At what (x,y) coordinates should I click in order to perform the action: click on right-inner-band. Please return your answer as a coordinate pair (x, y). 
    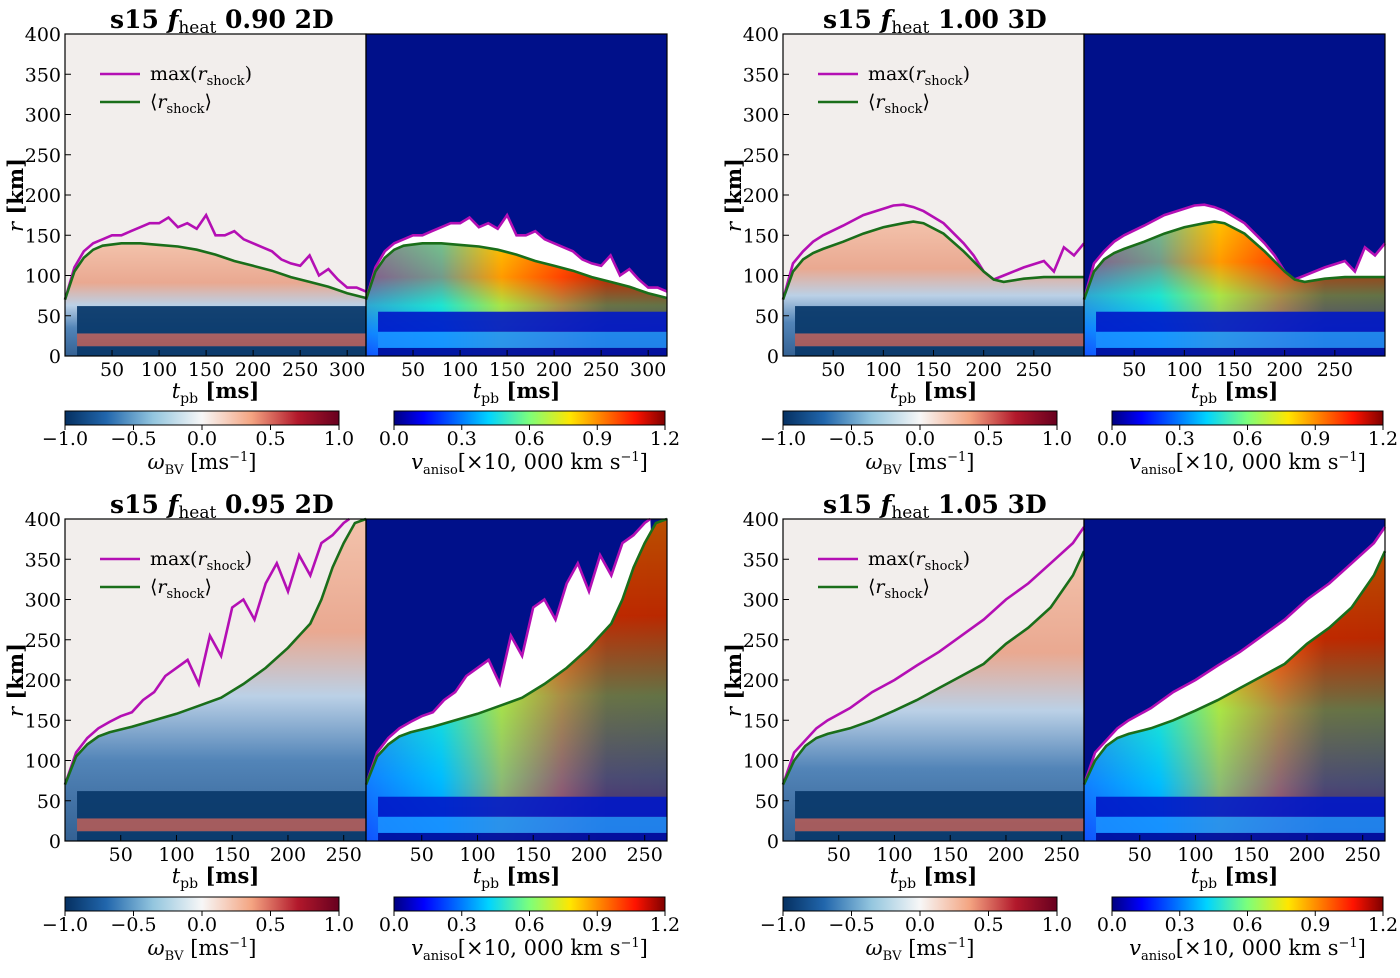
    Looking at the image, I should click on (1240, 824).